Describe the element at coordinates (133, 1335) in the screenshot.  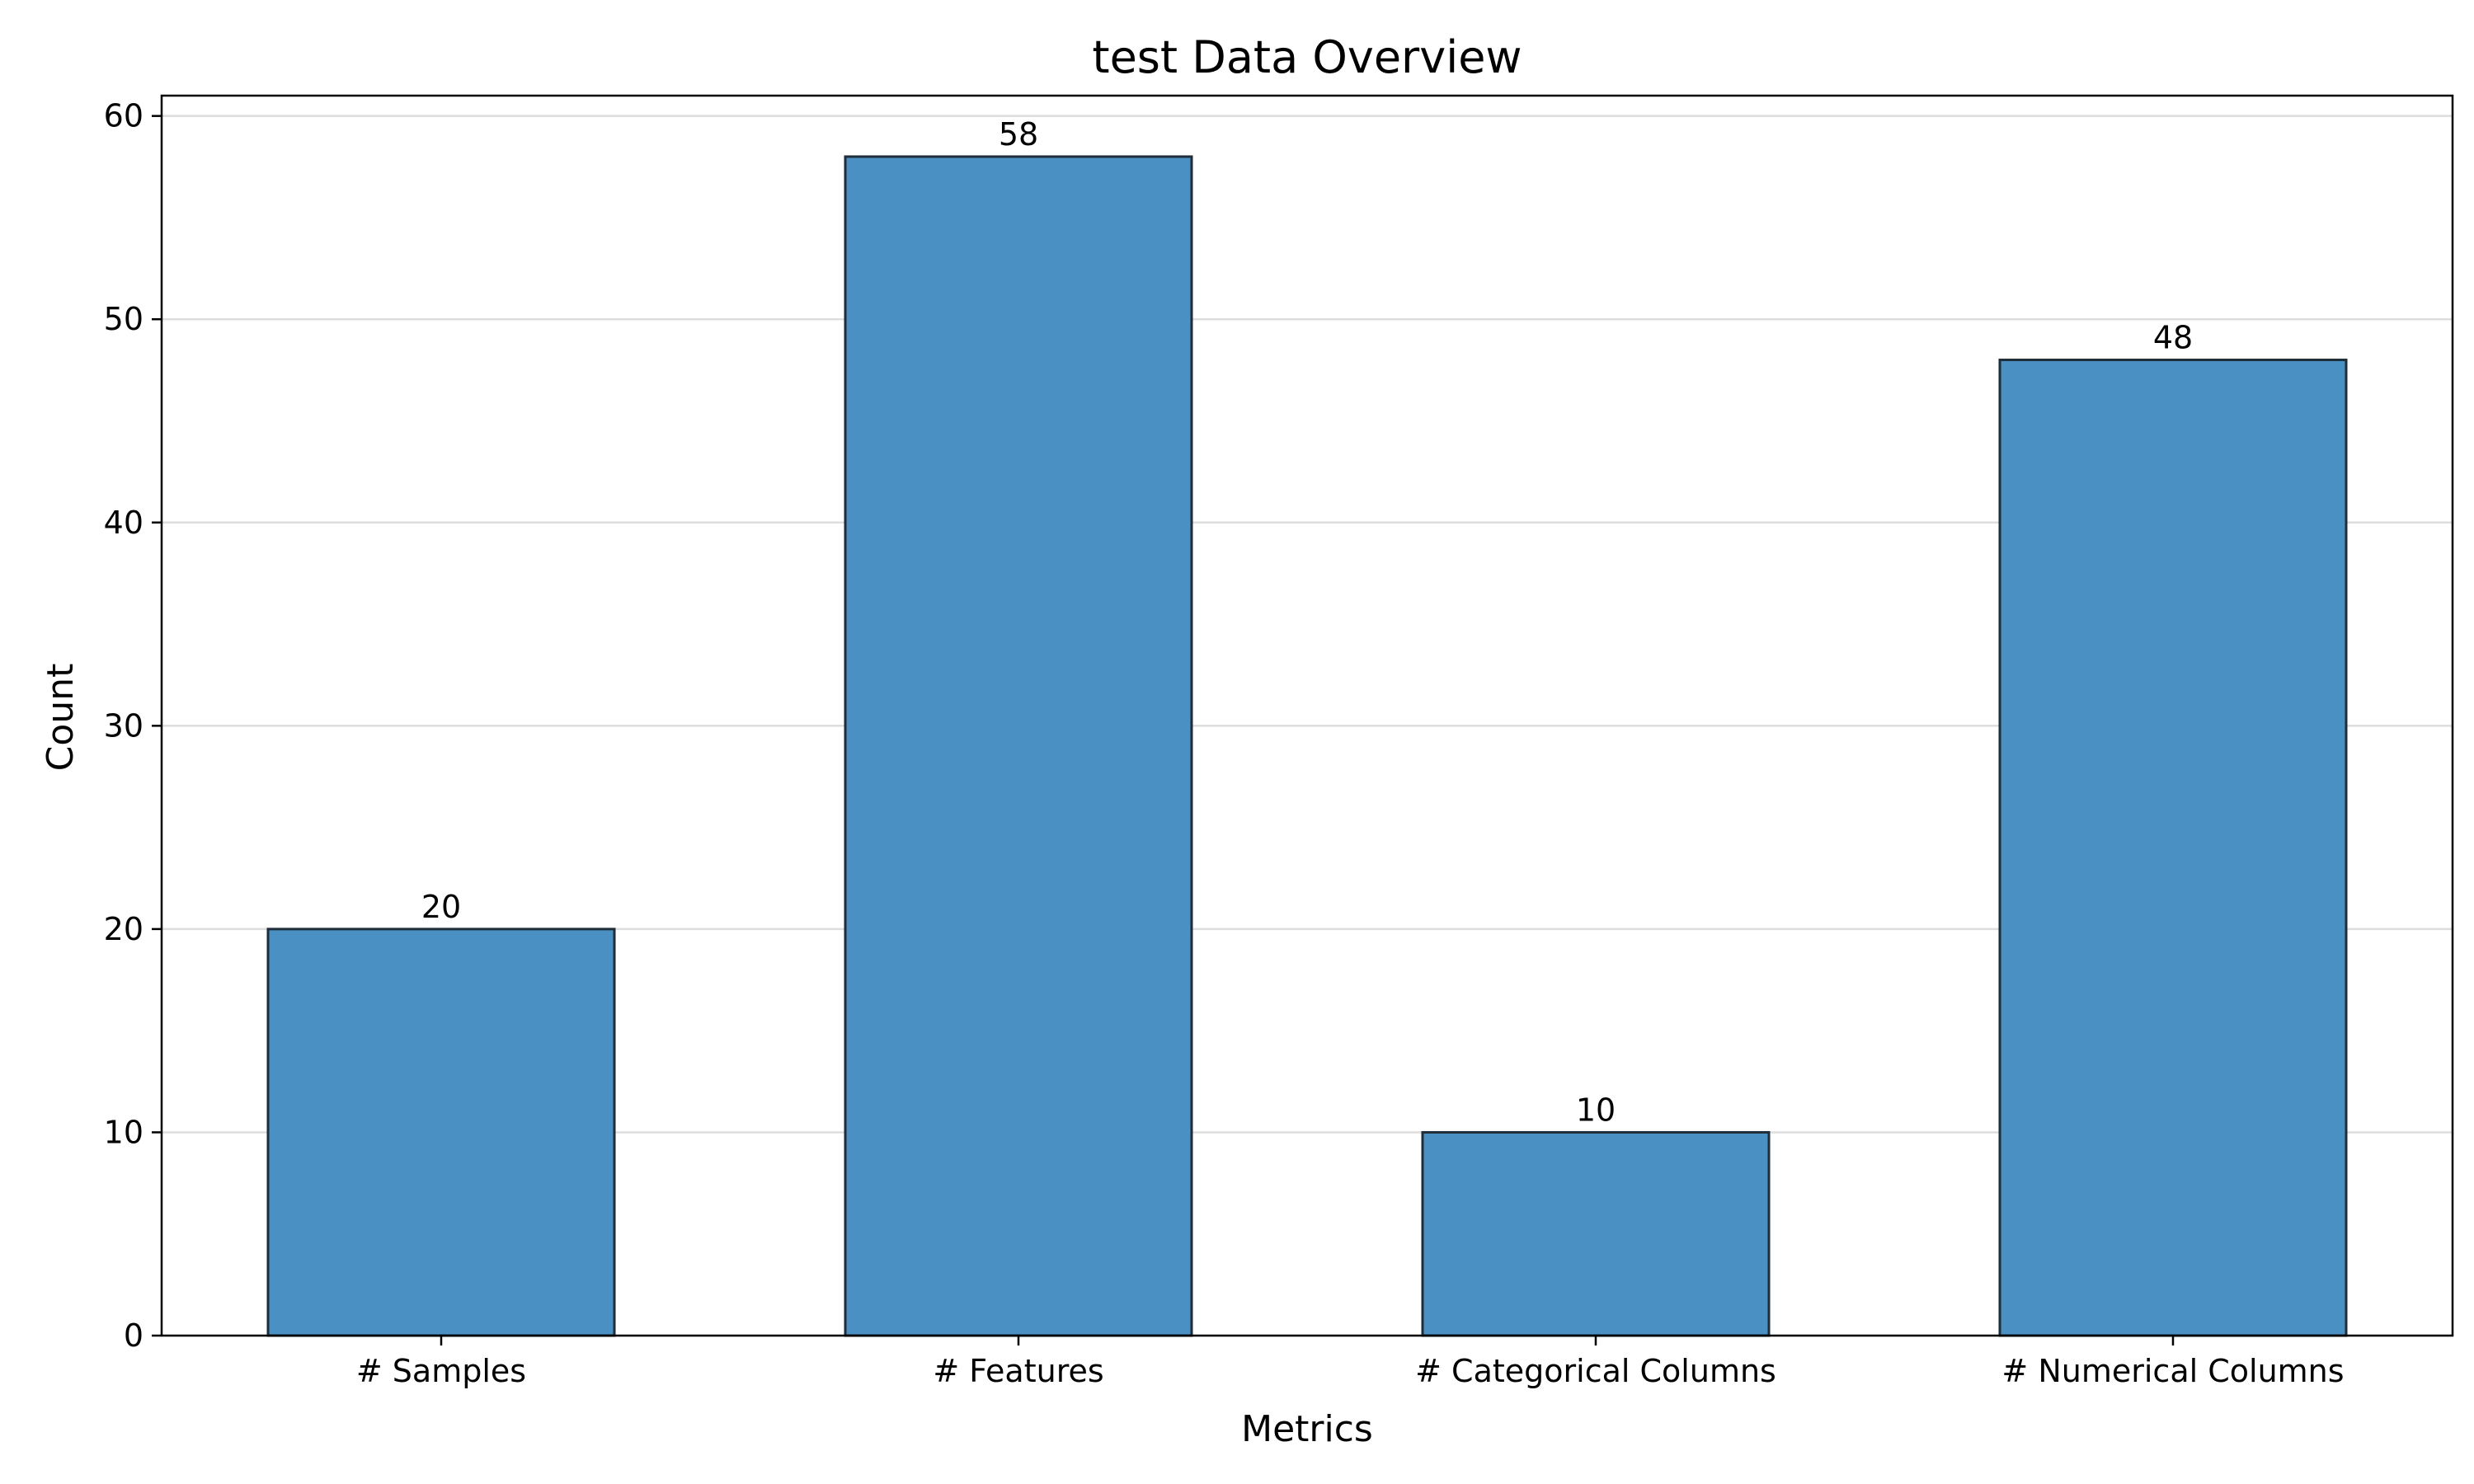
I see `y-tick-label: 0` at that location.